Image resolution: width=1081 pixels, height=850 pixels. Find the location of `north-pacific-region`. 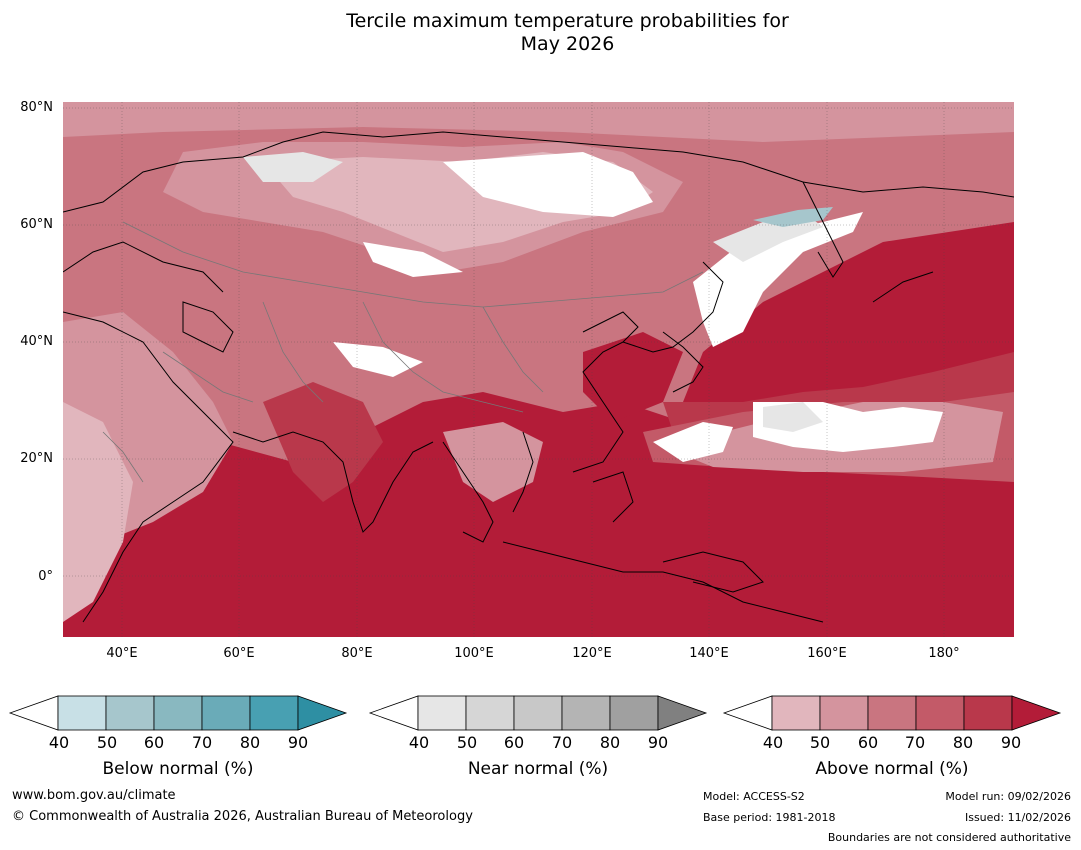

north-pacific-region is located at coordinates (848, 314).